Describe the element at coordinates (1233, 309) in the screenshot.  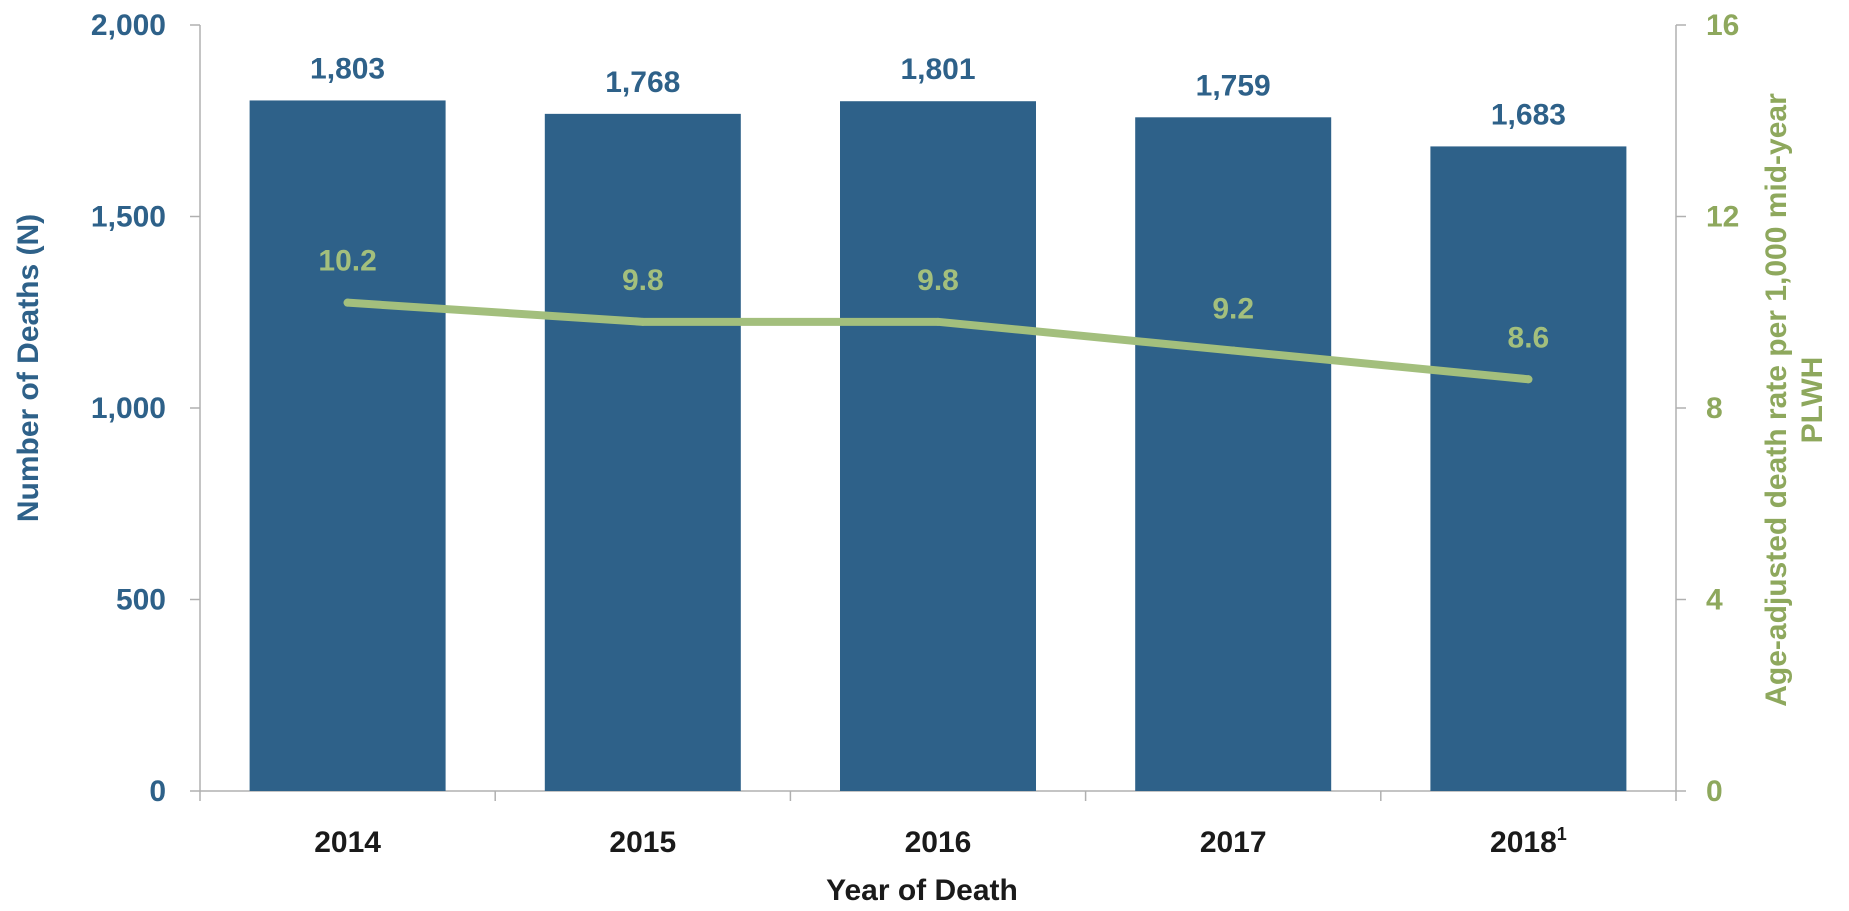
I see `line-value-label: 9.2` at that location.